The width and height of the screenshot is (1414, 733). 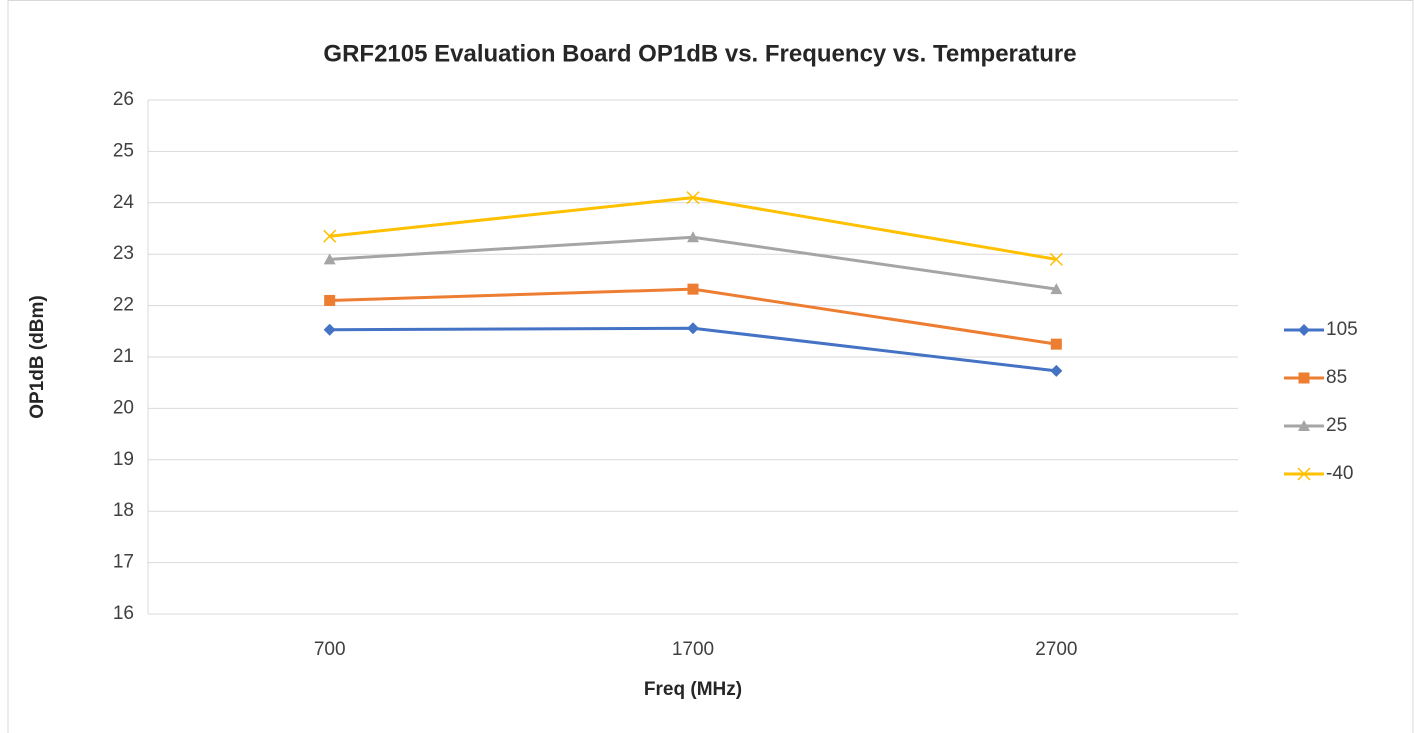 I want to click on y-tick-label: 21, so click(x=123, y=356).